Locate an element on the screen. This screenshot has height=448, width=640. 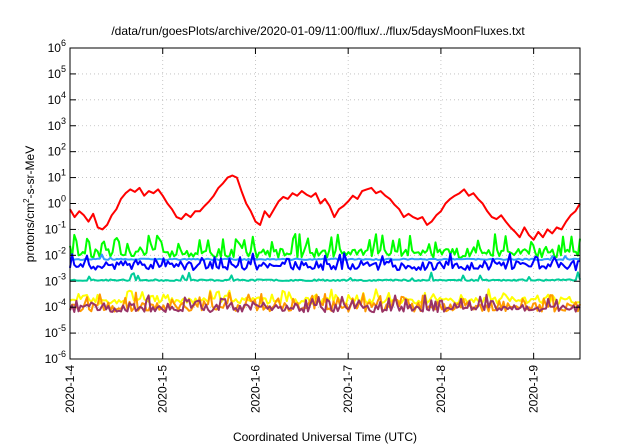
y-tick-label: 10⁻⁶ is located at coordinates (55, 357).